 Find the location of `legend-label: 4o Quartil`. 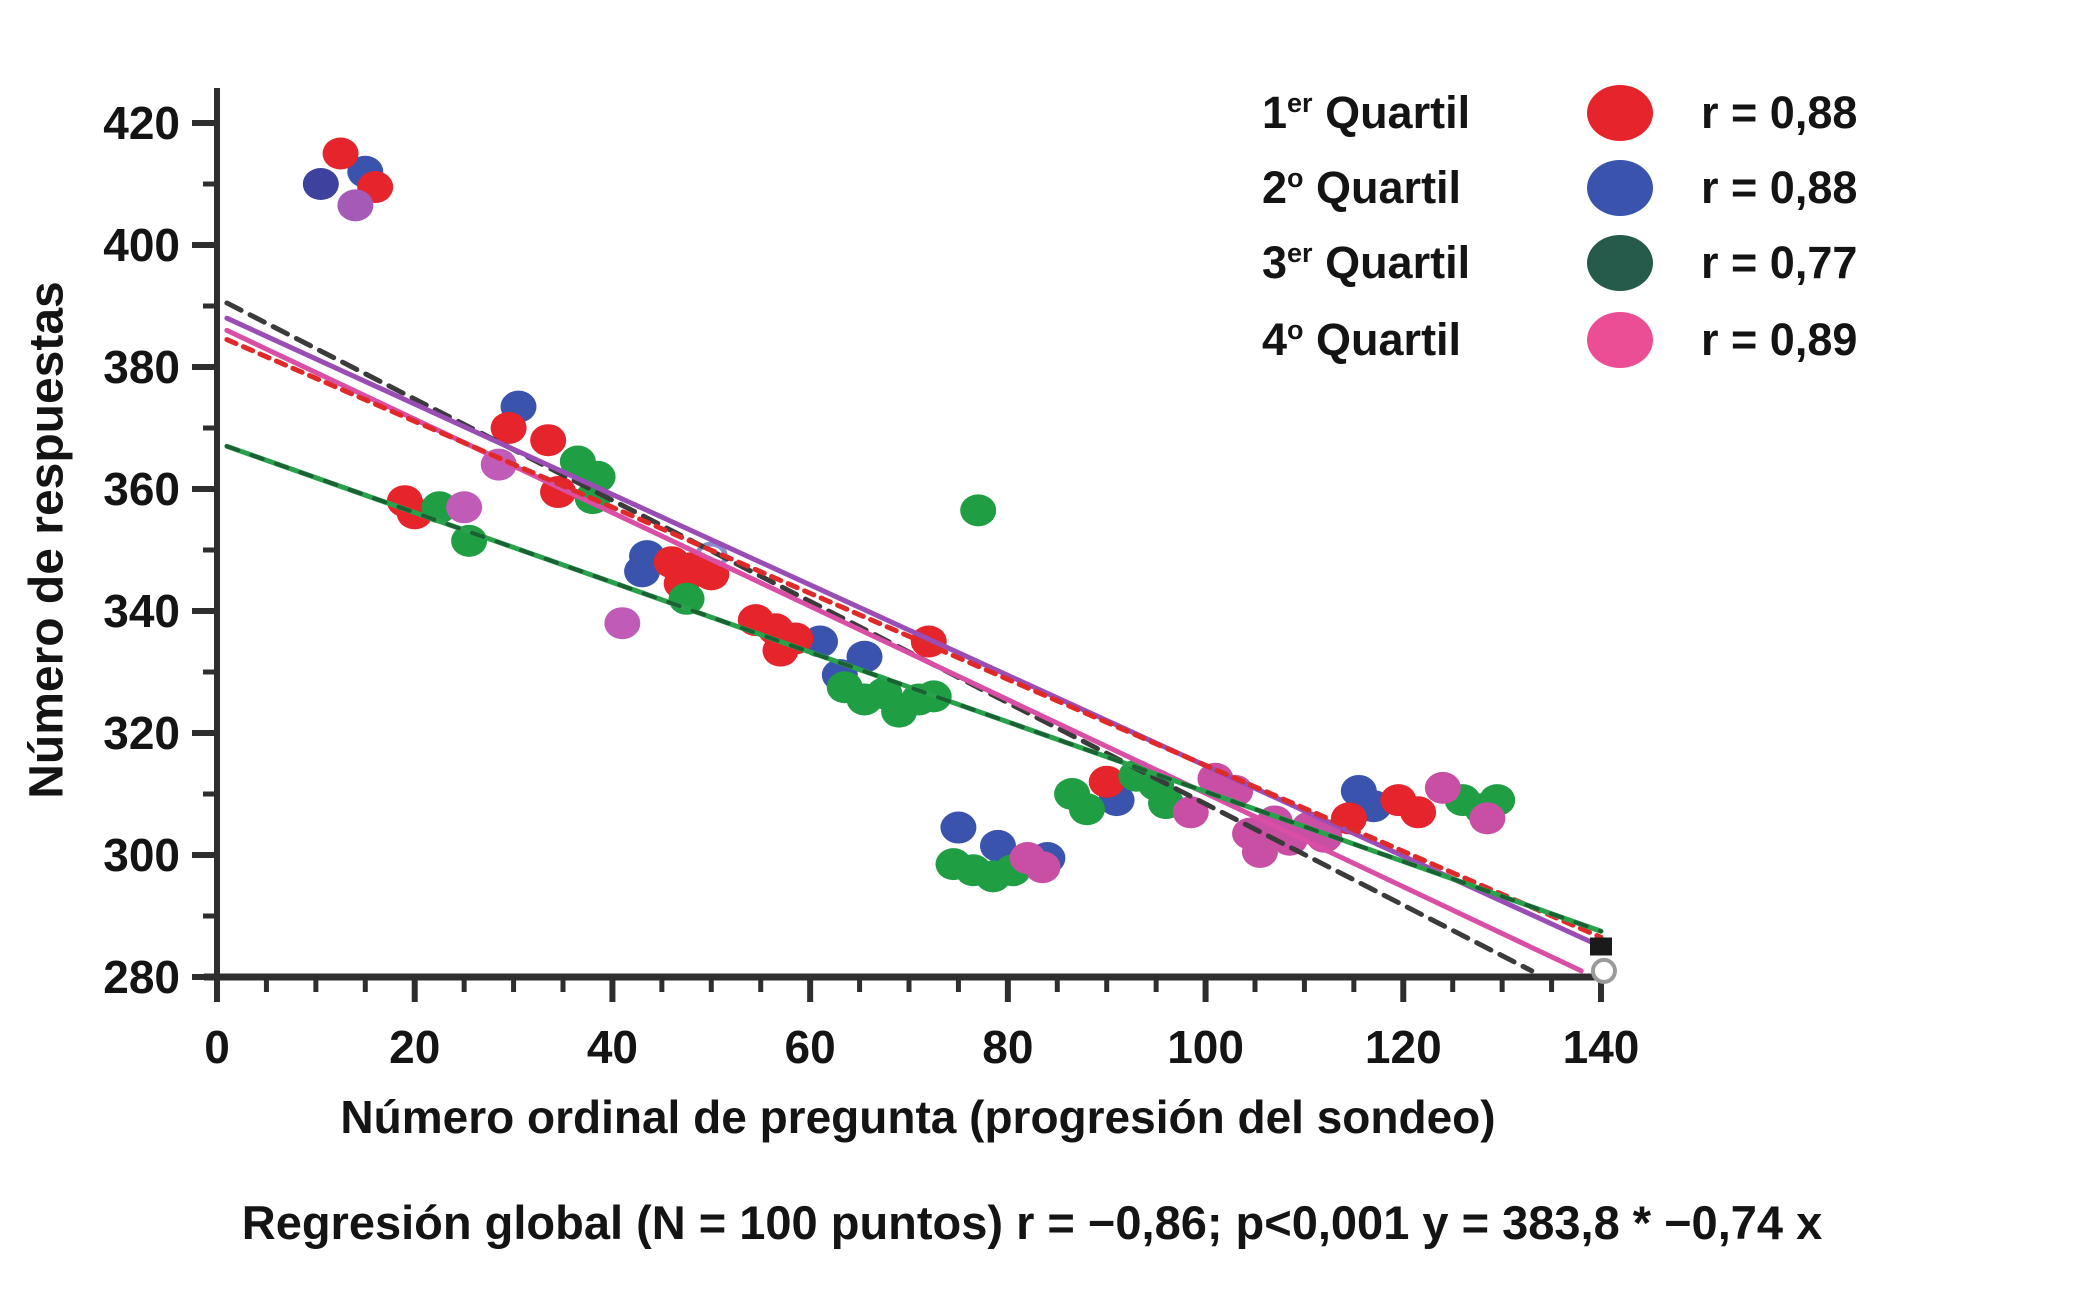

legend-label: 4o Quartil is located at coordinates (1362, 339).